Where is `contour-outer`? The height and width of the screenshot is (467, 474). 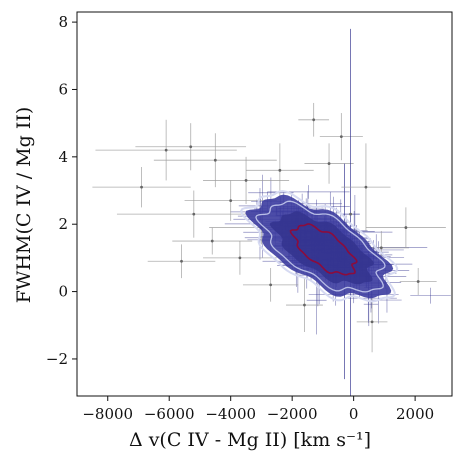 contour-outer is located at coordinates (319, 246).